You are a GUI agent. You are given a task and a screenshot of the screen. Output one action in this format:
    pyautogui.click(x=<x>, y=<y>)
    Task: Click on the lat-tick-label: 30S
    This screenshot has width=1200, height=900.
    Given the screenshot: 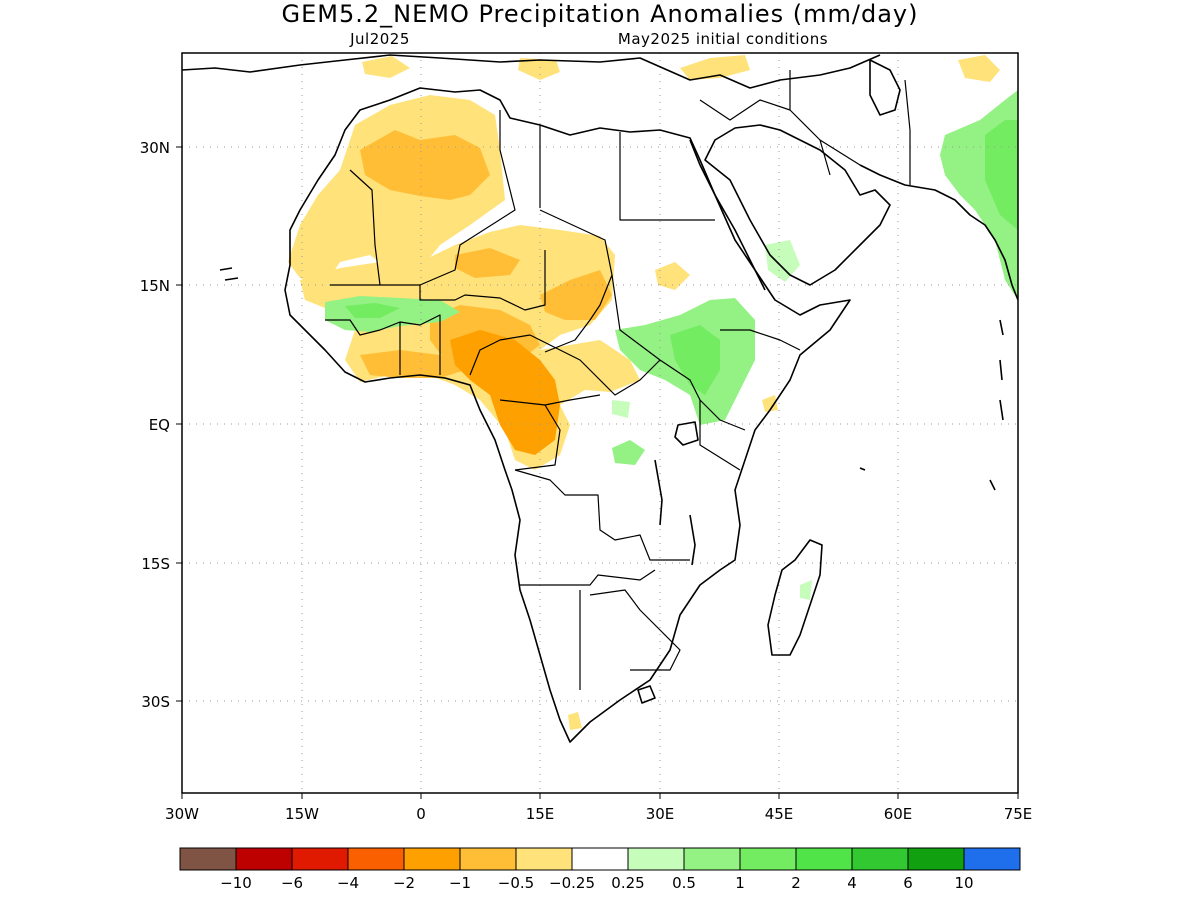 What is the action you would take?
    pyautogui.click(x=155, y=702)
    